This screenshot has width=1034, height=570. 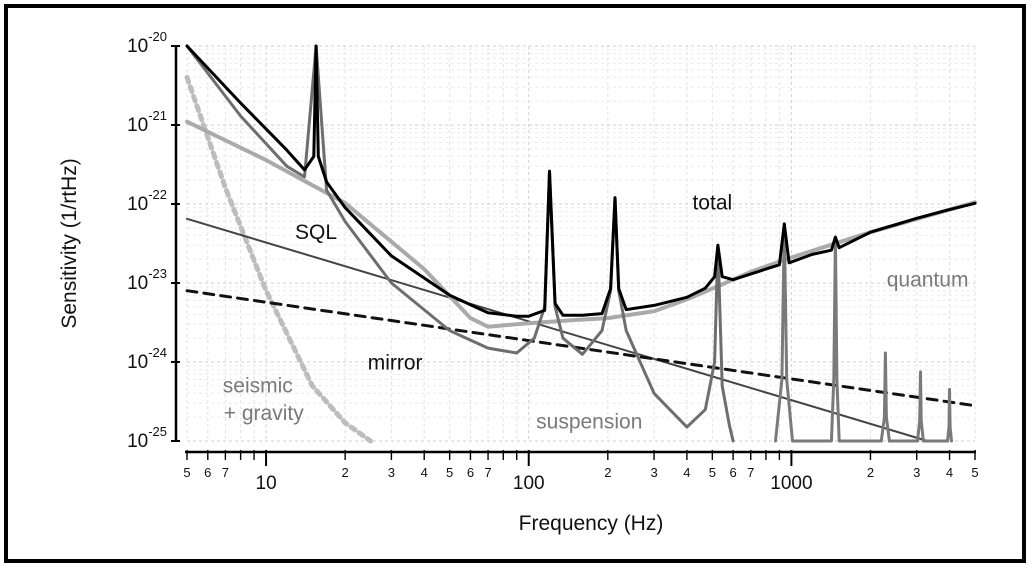 I want to click on y-axis-label: Sensitivity (1/rtHz), so click(x=69, y=243).